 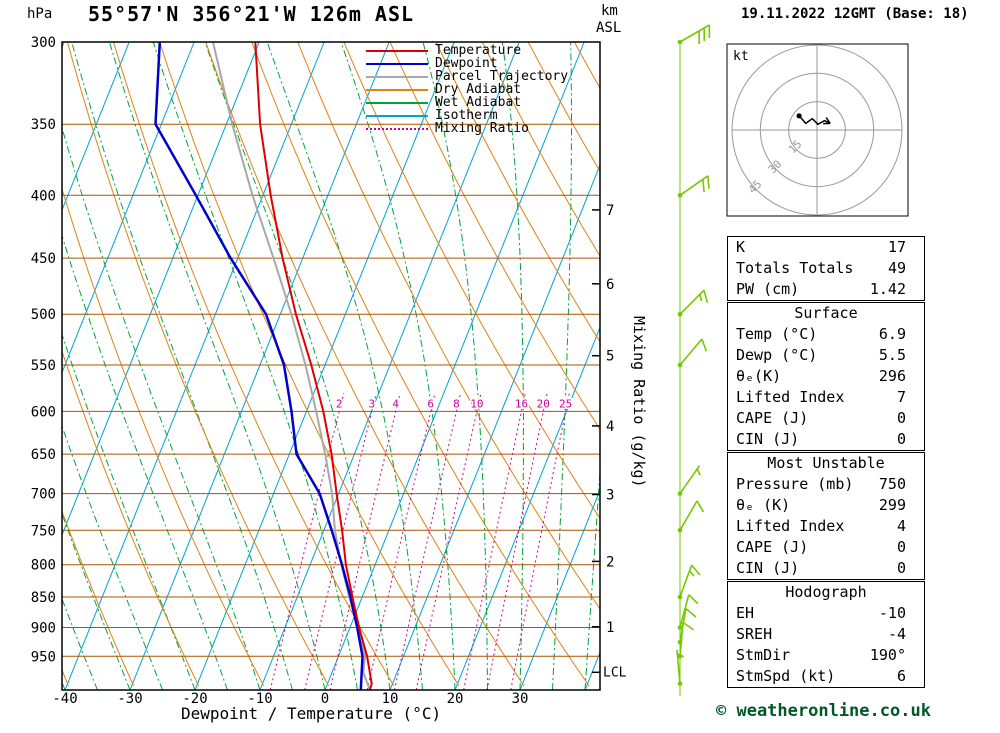 I want to click on svg-text: 800, so click(x=43, y=566).